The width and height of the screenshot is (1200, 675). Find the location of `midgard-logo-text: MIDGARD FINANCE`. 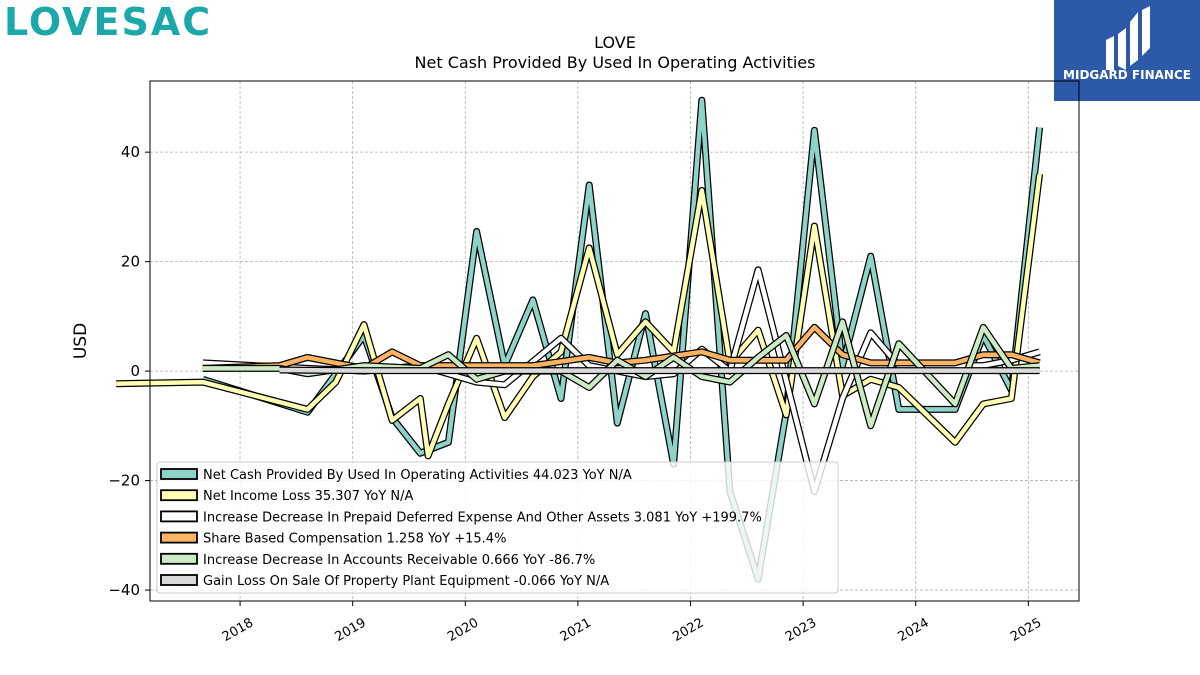

midgard-logo-text: MIDGARD FINANCE is located at coordinates (1127, 75).